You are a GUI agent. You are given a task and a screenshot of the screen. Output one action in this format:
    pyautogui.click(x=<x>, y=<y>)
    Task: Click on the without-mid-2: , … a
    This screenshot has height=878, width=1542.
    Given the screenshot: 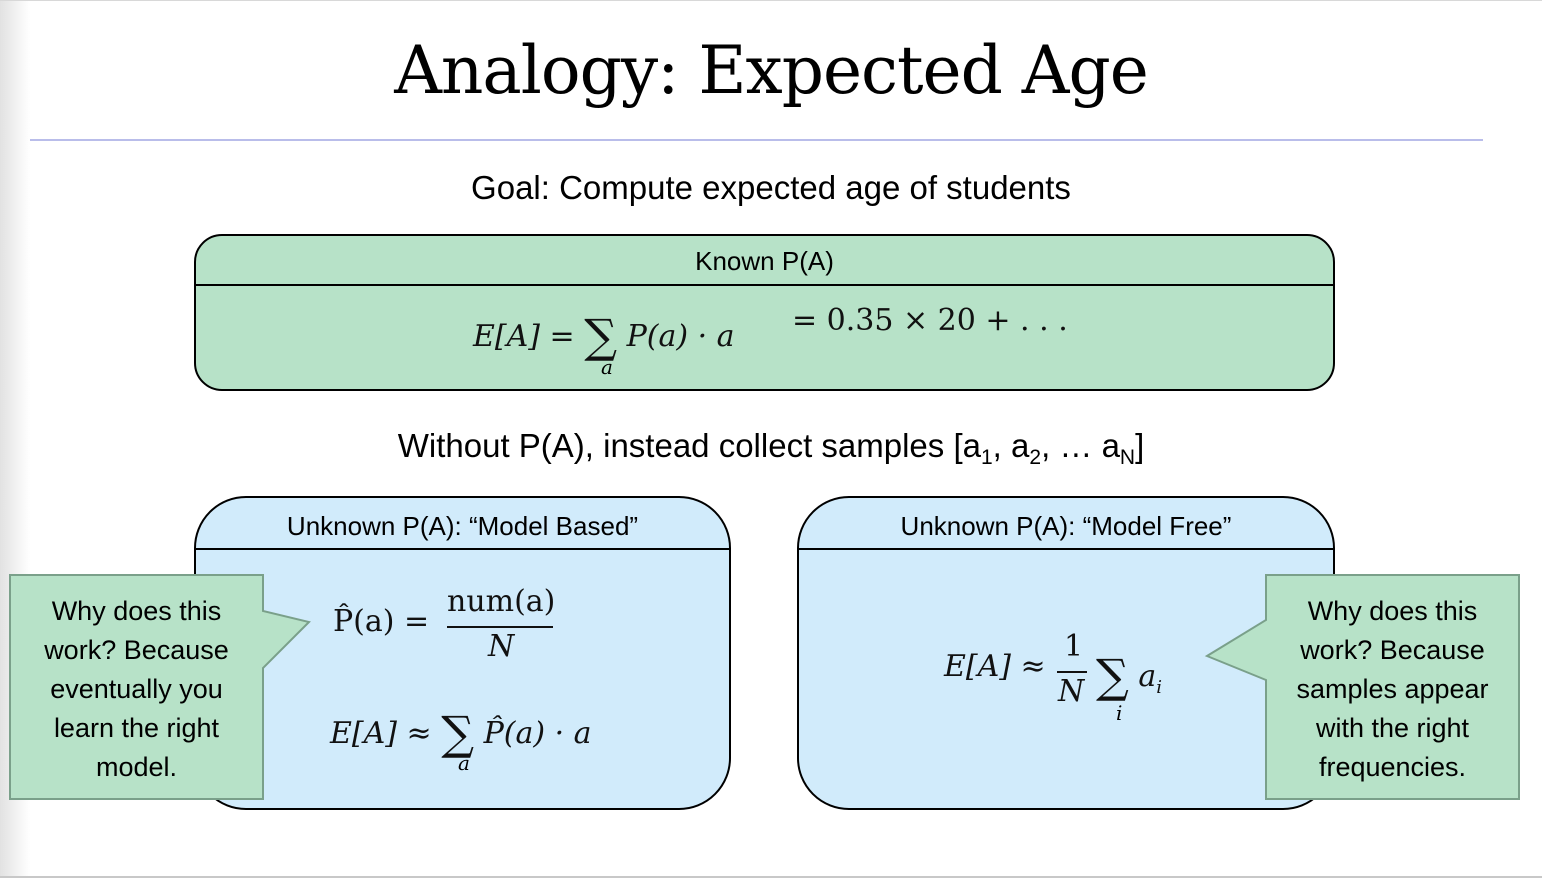 What is the action you would take?
    pyautogui.click(x=1080, y=445)
    